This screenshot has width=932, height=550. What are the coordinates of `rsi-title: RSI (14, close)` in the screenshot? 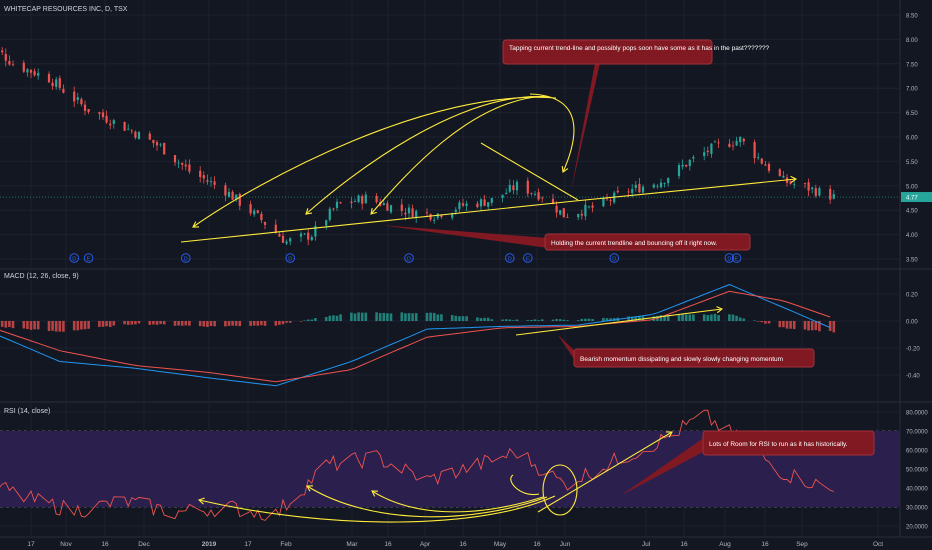 It's located at (27, 411).